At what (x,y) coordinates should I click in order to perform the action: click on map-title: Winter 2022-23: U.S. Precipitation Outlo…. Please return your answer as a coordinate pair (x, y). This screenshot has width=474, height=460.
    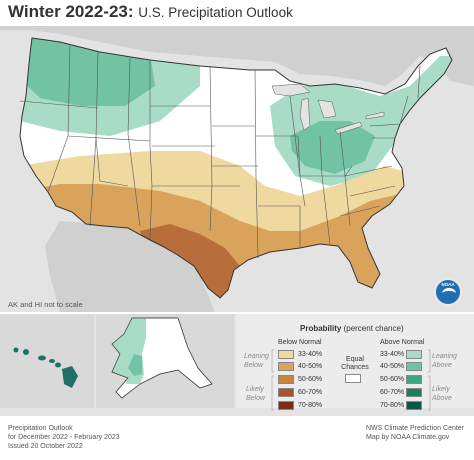
    Looking at the image, I should click on (150, 12).